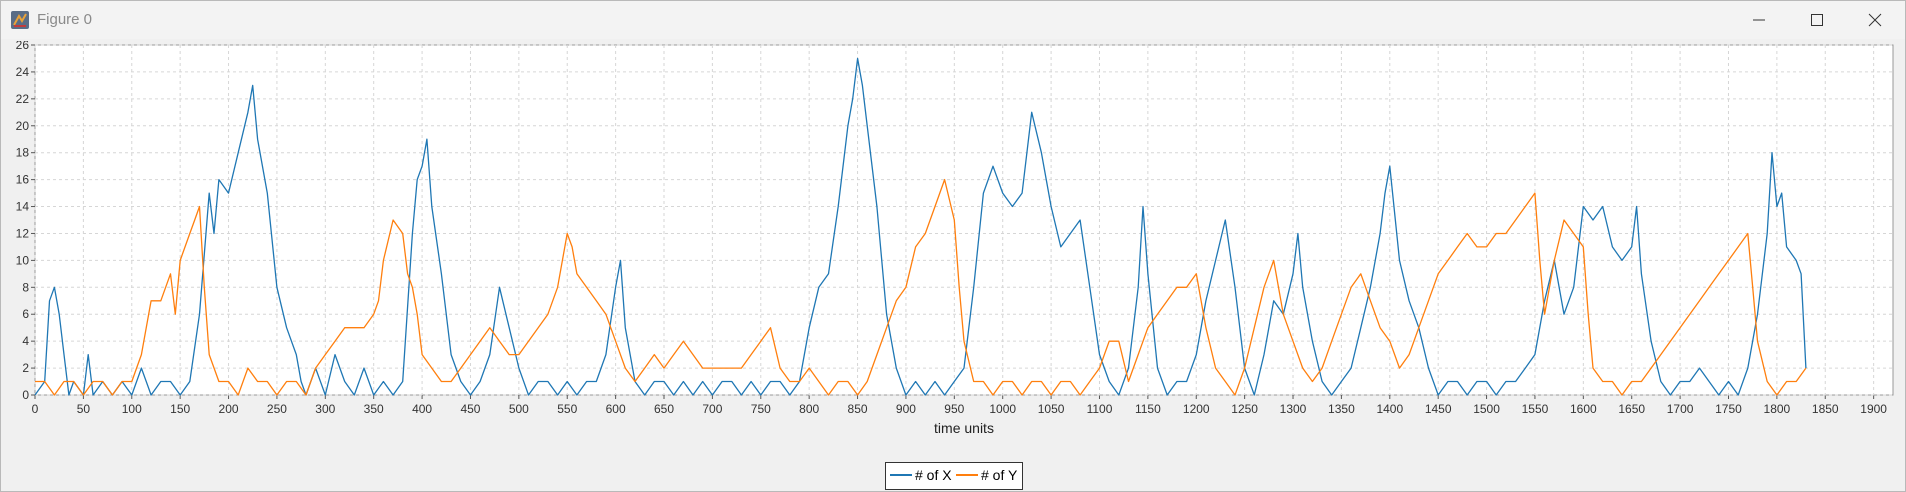 The image size is (1906, 492). I want to click on x-tick-label: 1500, so click(1486, 409).